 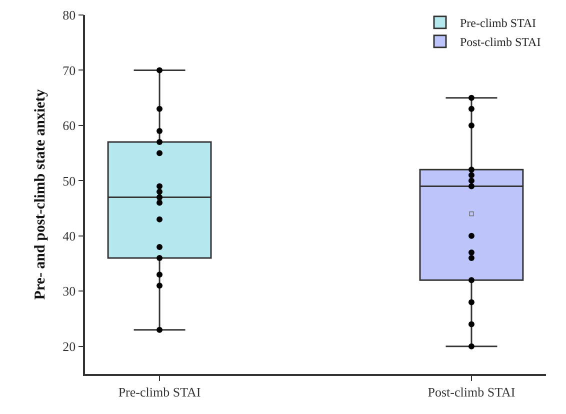 I want to click on y-tick-label: 70, so click(x=69, y=70).